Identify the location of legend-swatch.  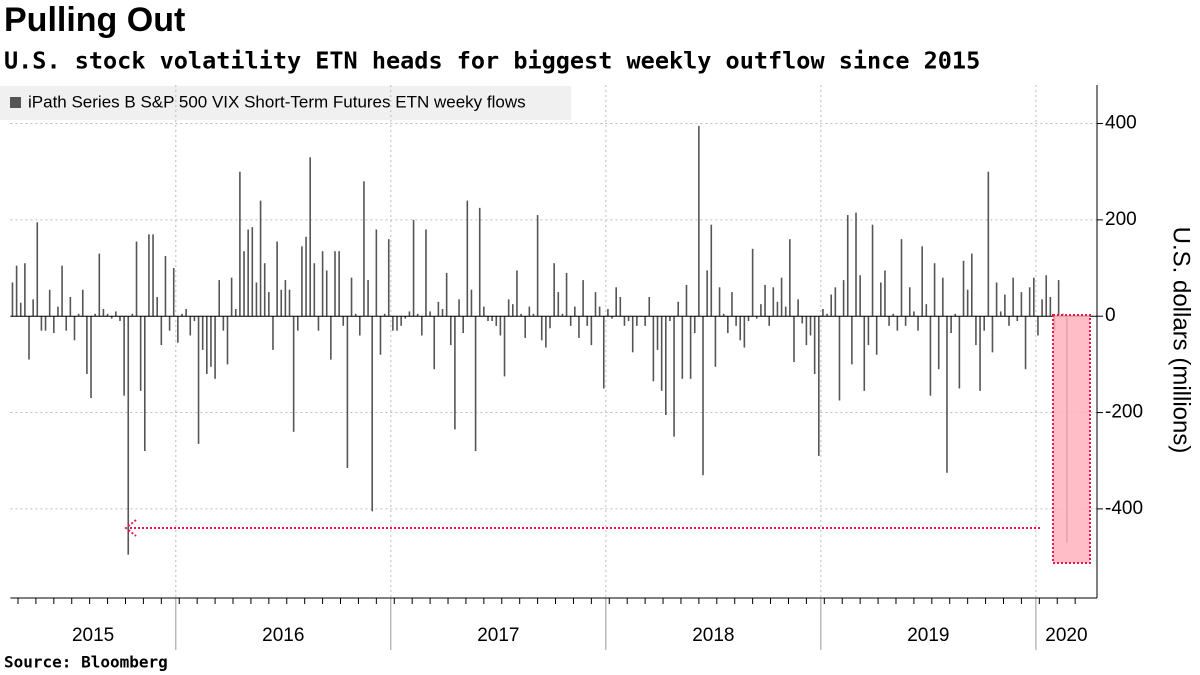
(15, 102).